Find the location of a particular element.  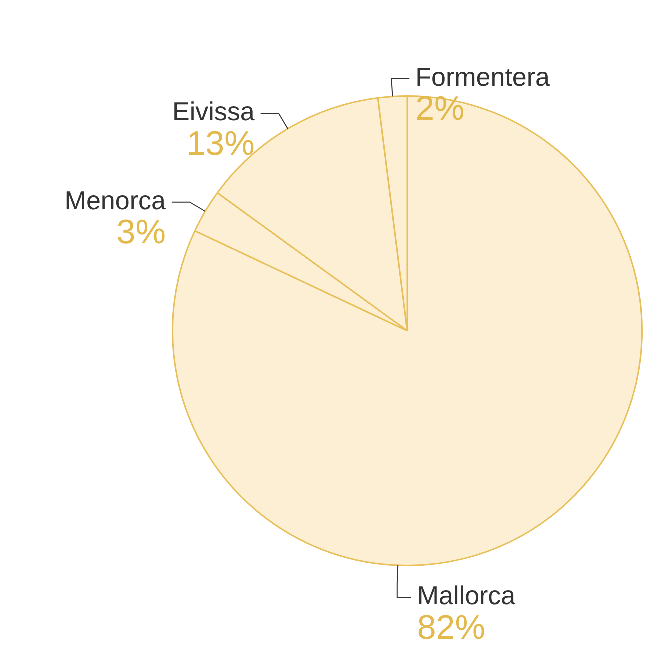

slice-label: Mallorca is located at coordinates (466, 595).